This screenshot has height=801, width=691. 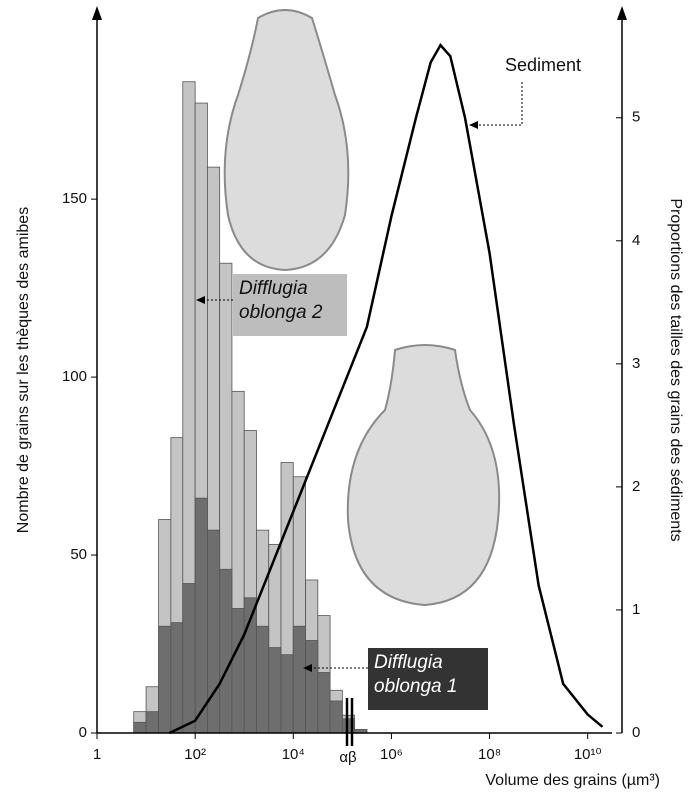 I want to click on x-tick-label: 10⁶, so click(x=391, y=754).